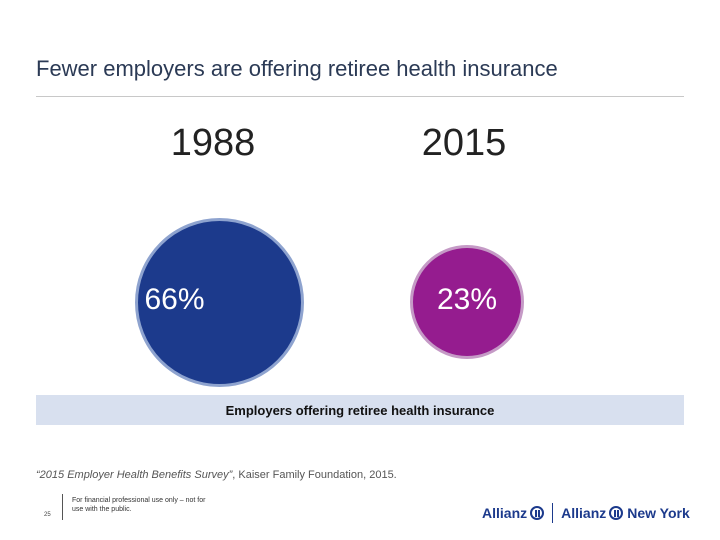 The image size is (720, 540). What do you see at coordinates (553, 513) in the screenshot?
I see `logo-separator` at bounding box center [553, 513].